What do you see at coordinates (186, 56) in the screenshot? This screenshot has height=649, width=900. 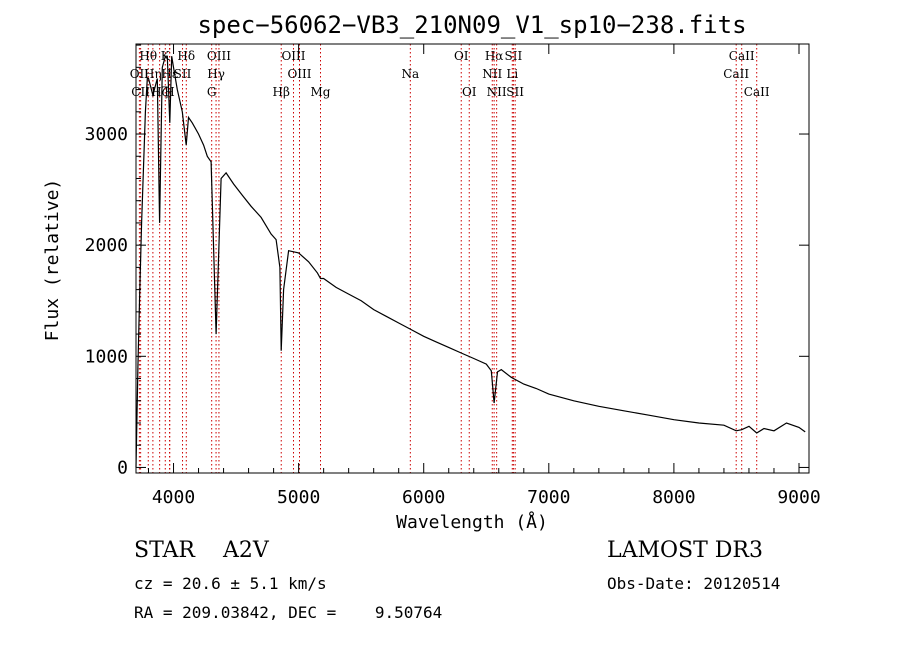 I see `line-label: Hδ` at bounding box center [186, 56].